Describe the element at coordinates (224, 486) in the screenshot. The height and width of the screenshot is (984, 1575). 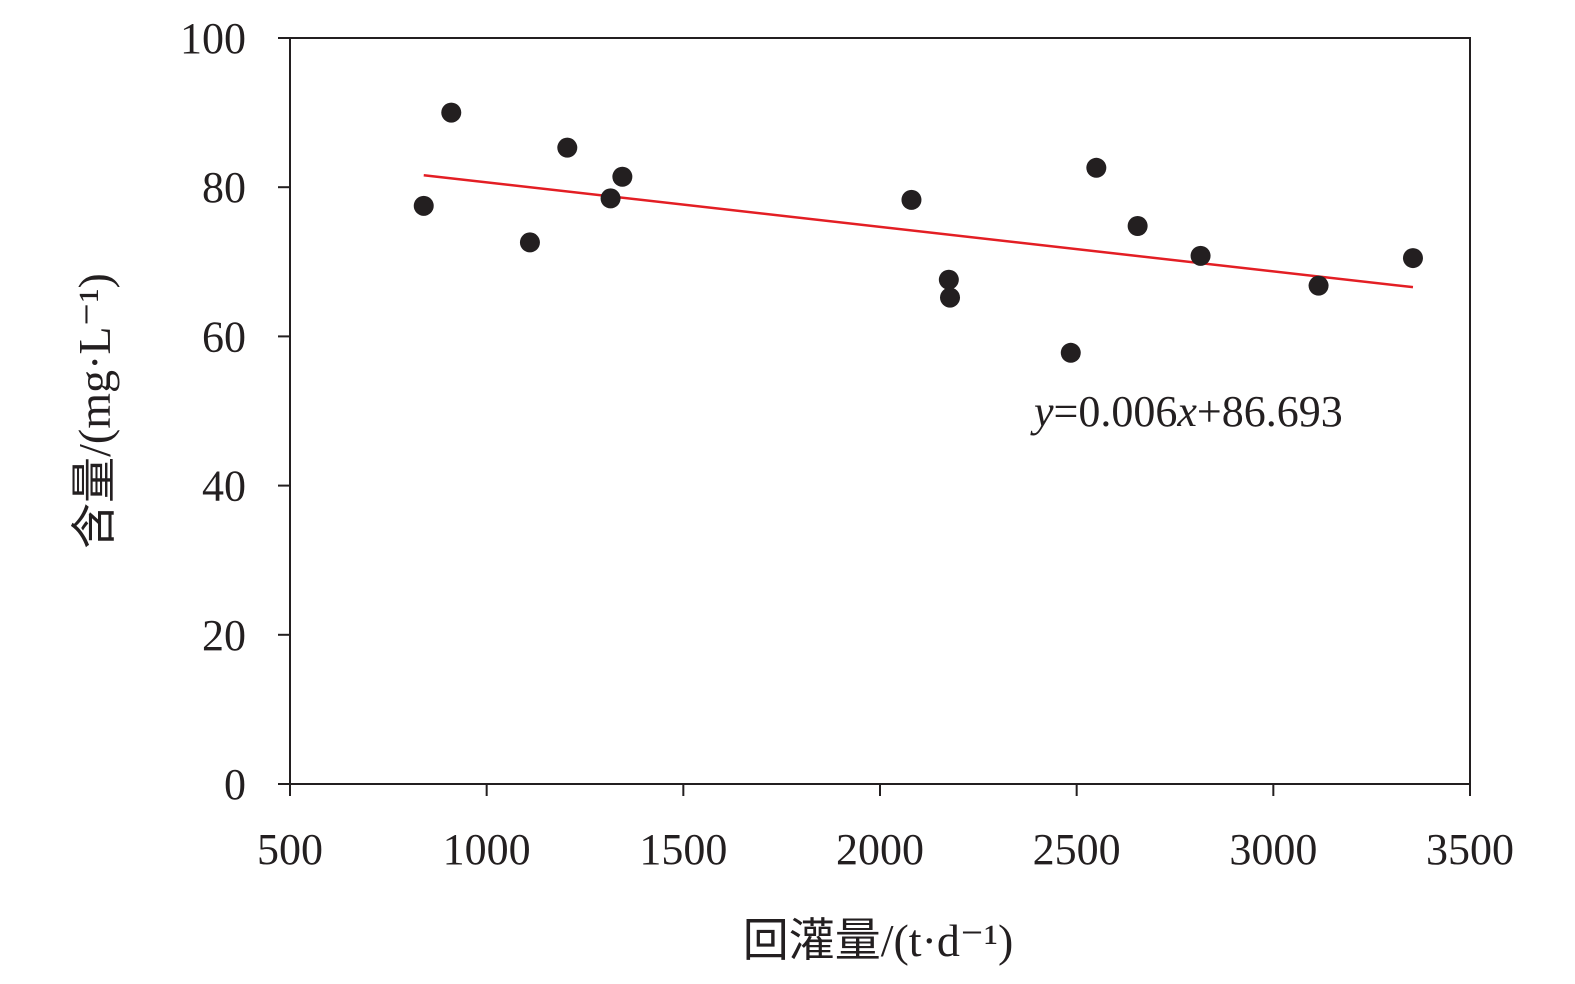
I see `y-tick-label: 40` at that location.